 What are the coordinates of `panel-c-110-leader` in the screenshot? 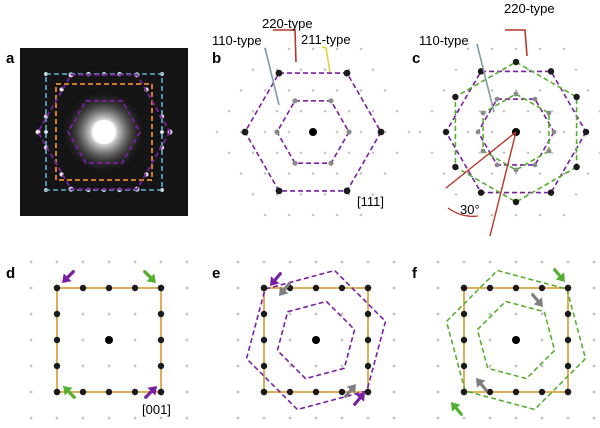 It's located at (485, 78).